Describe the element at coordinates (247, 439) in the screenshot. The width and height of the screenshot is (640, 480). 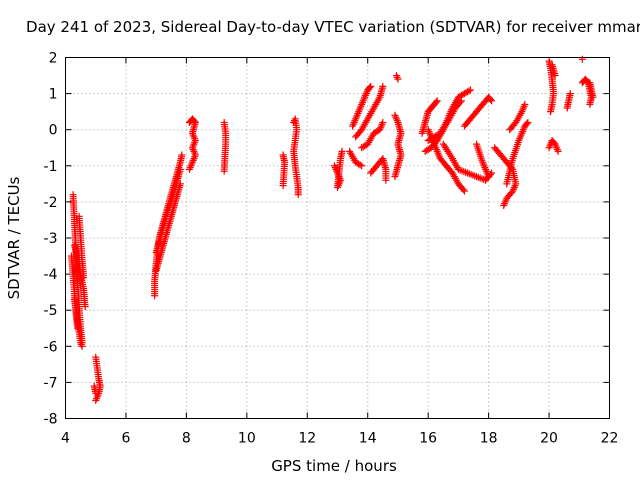
I see `x-tick-label: 10` at that location.